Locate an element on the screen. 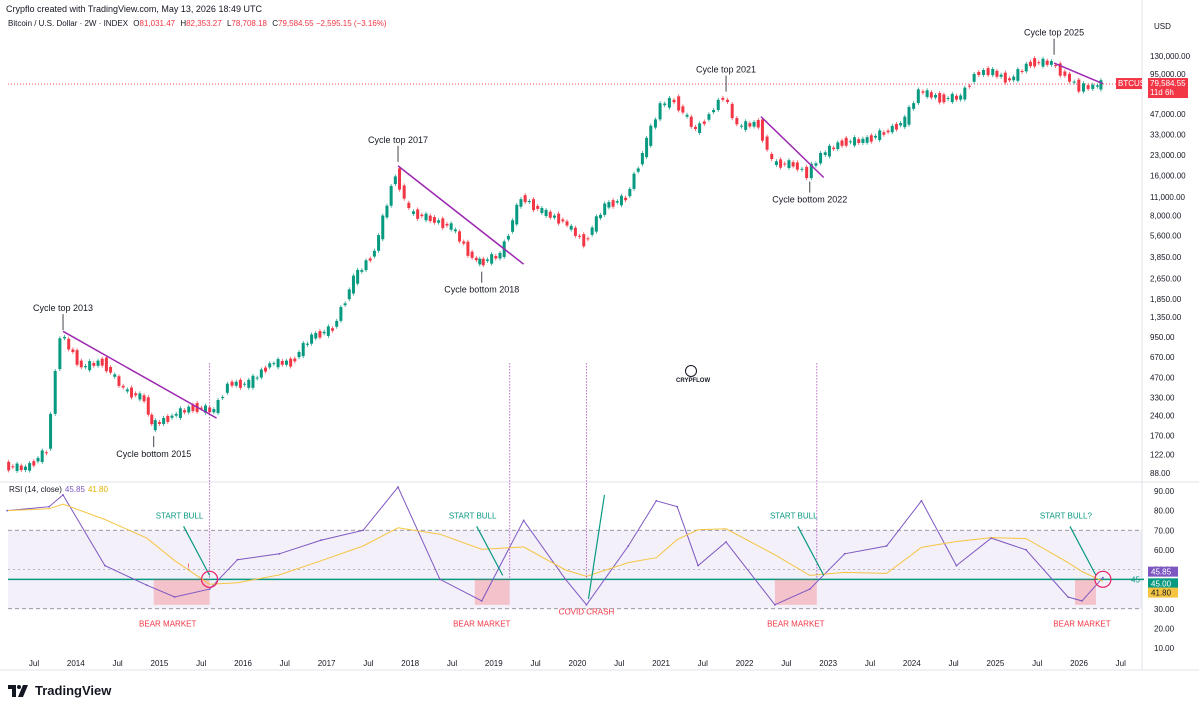 The width and height of the screenshot is (1199, 708). highlight-circle is located at coordinates (1103, 579).